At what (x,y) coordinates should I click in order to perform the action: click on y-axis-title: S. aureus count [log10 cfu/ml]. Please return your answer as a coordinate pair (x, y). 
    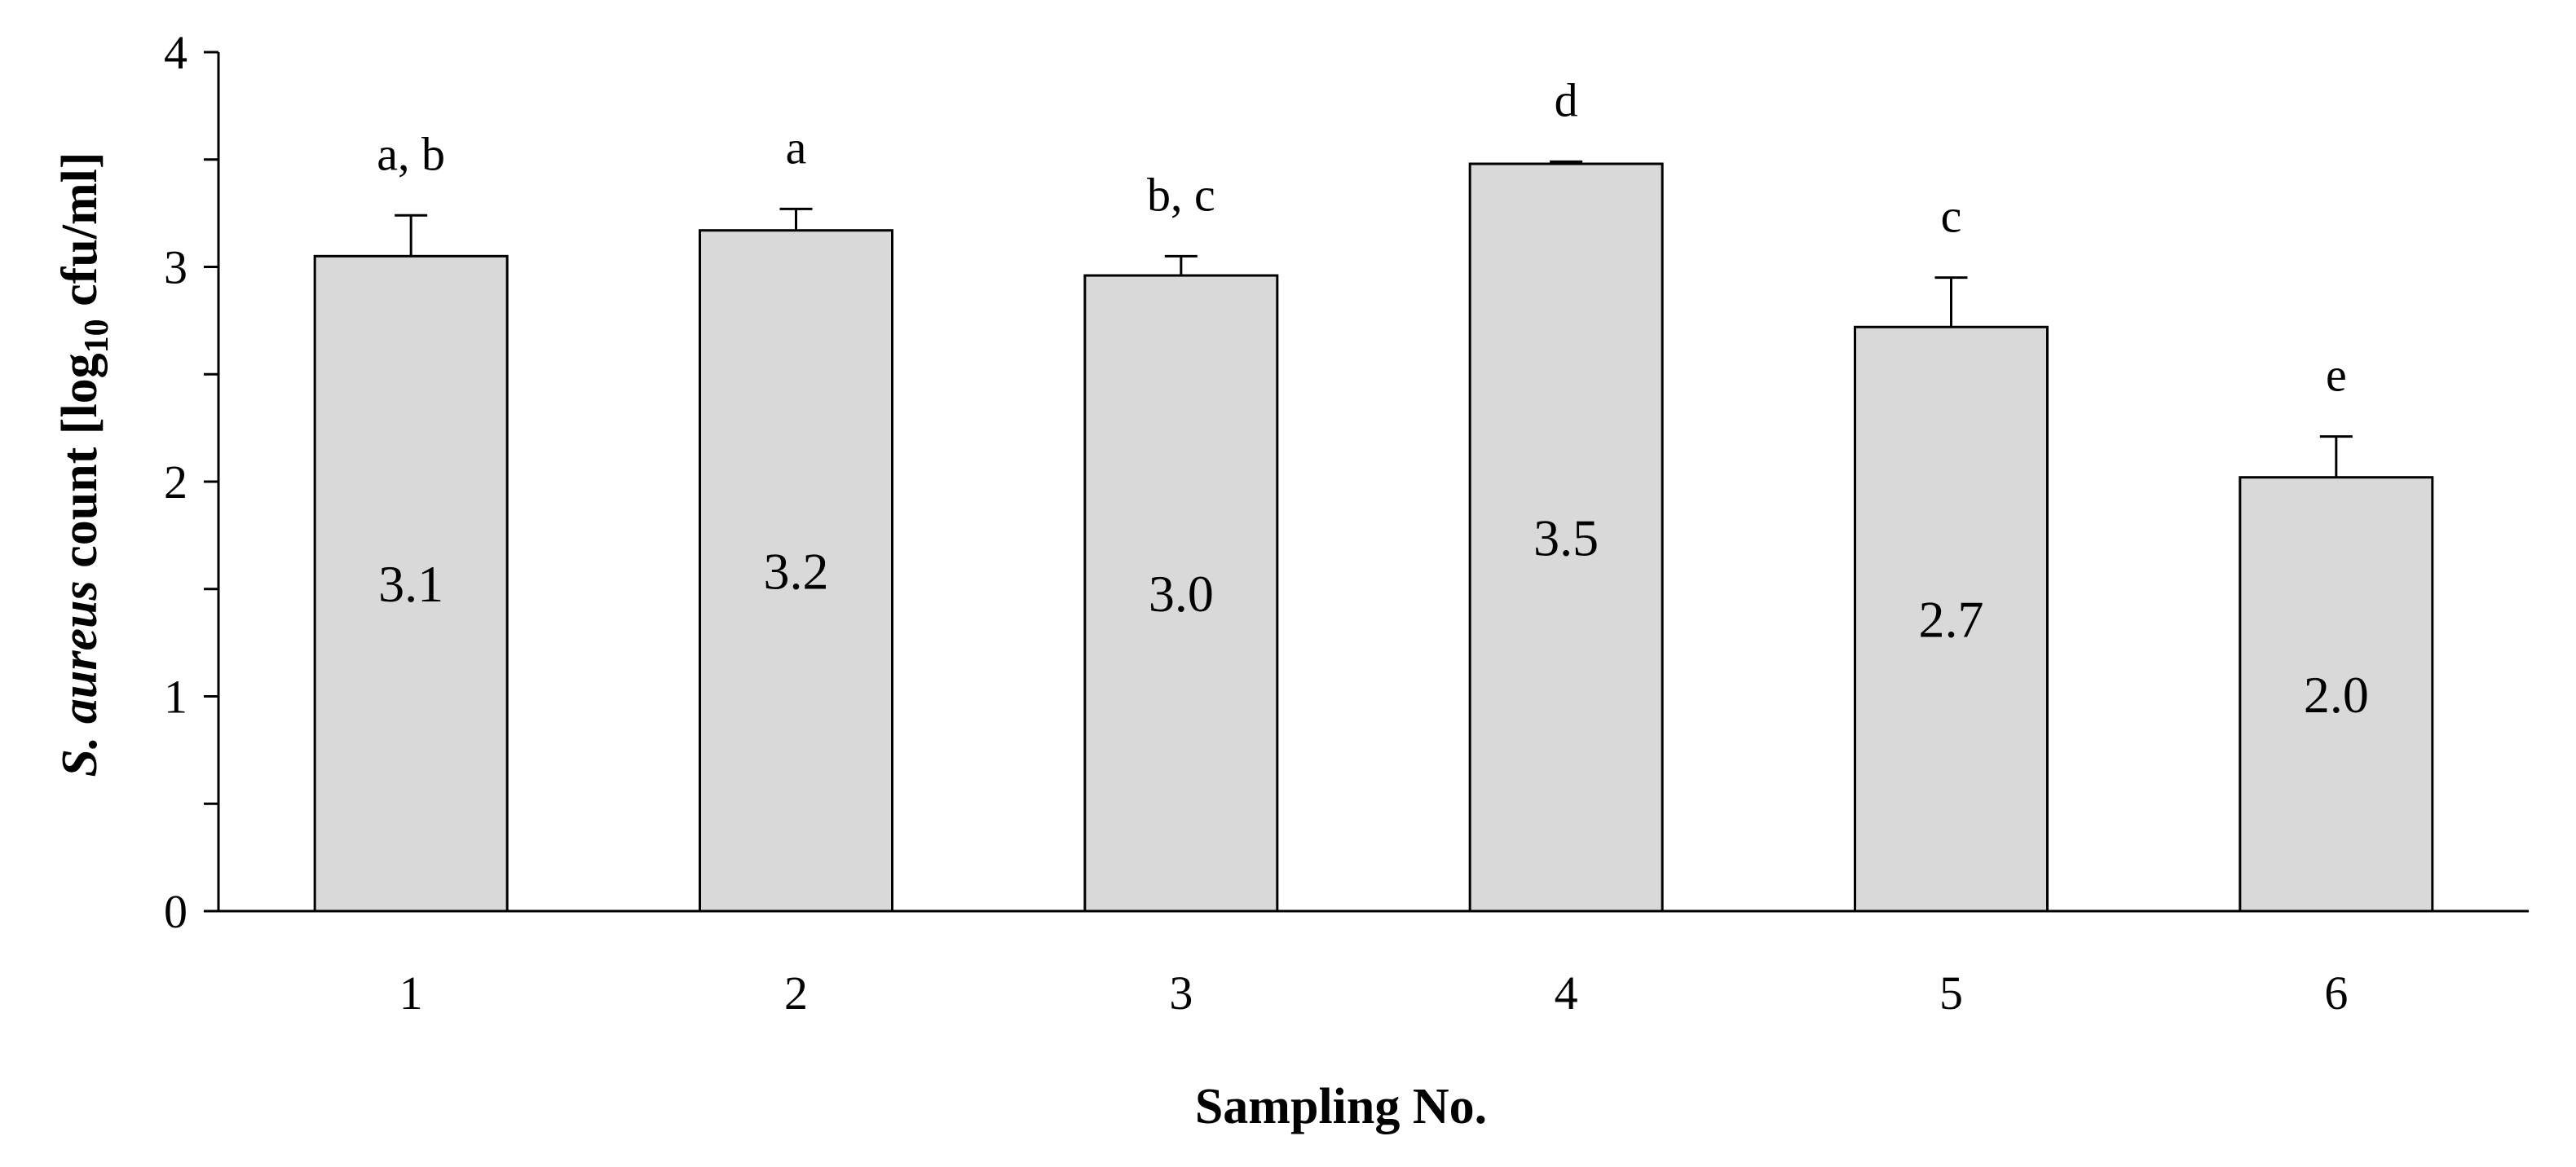
    Looking at the image, I should click on (84, 464).